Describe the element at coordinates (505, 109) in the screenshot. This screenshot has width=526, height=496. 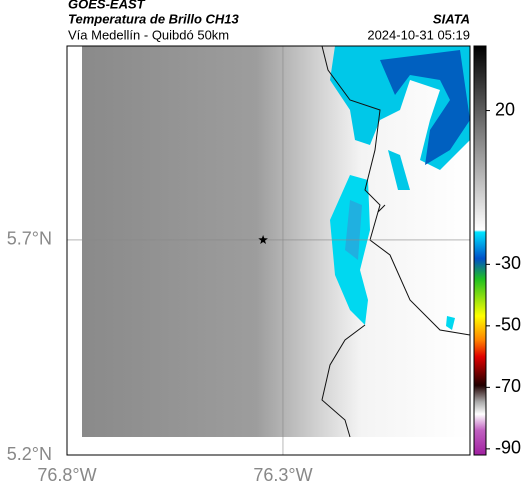
I see `colorbar-tick-label: 20` at that location.